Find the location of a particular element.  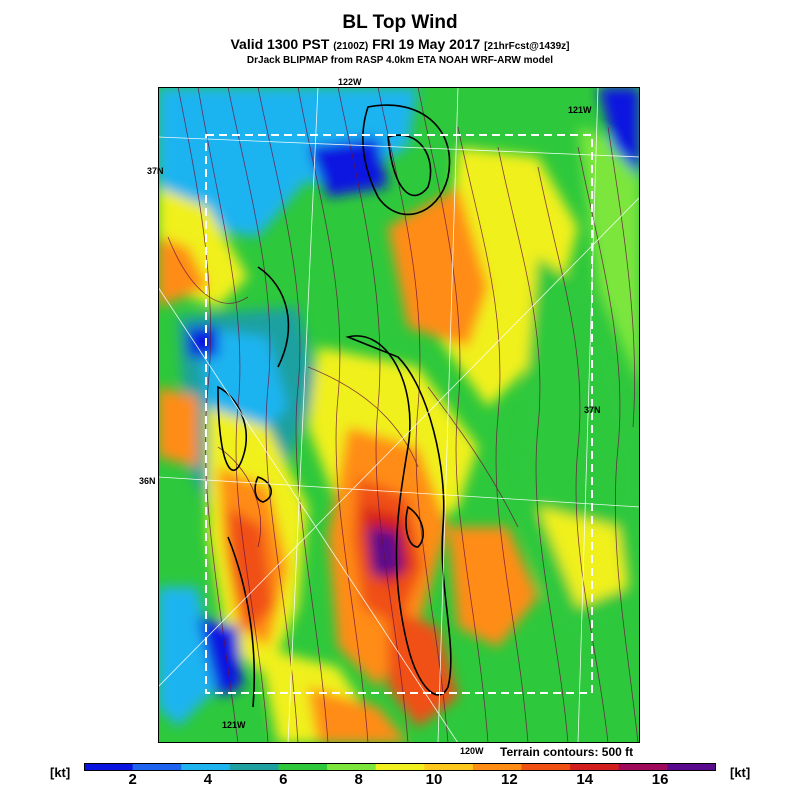

colorbar-tick-label: 10 is located at coordinates (434, 779).